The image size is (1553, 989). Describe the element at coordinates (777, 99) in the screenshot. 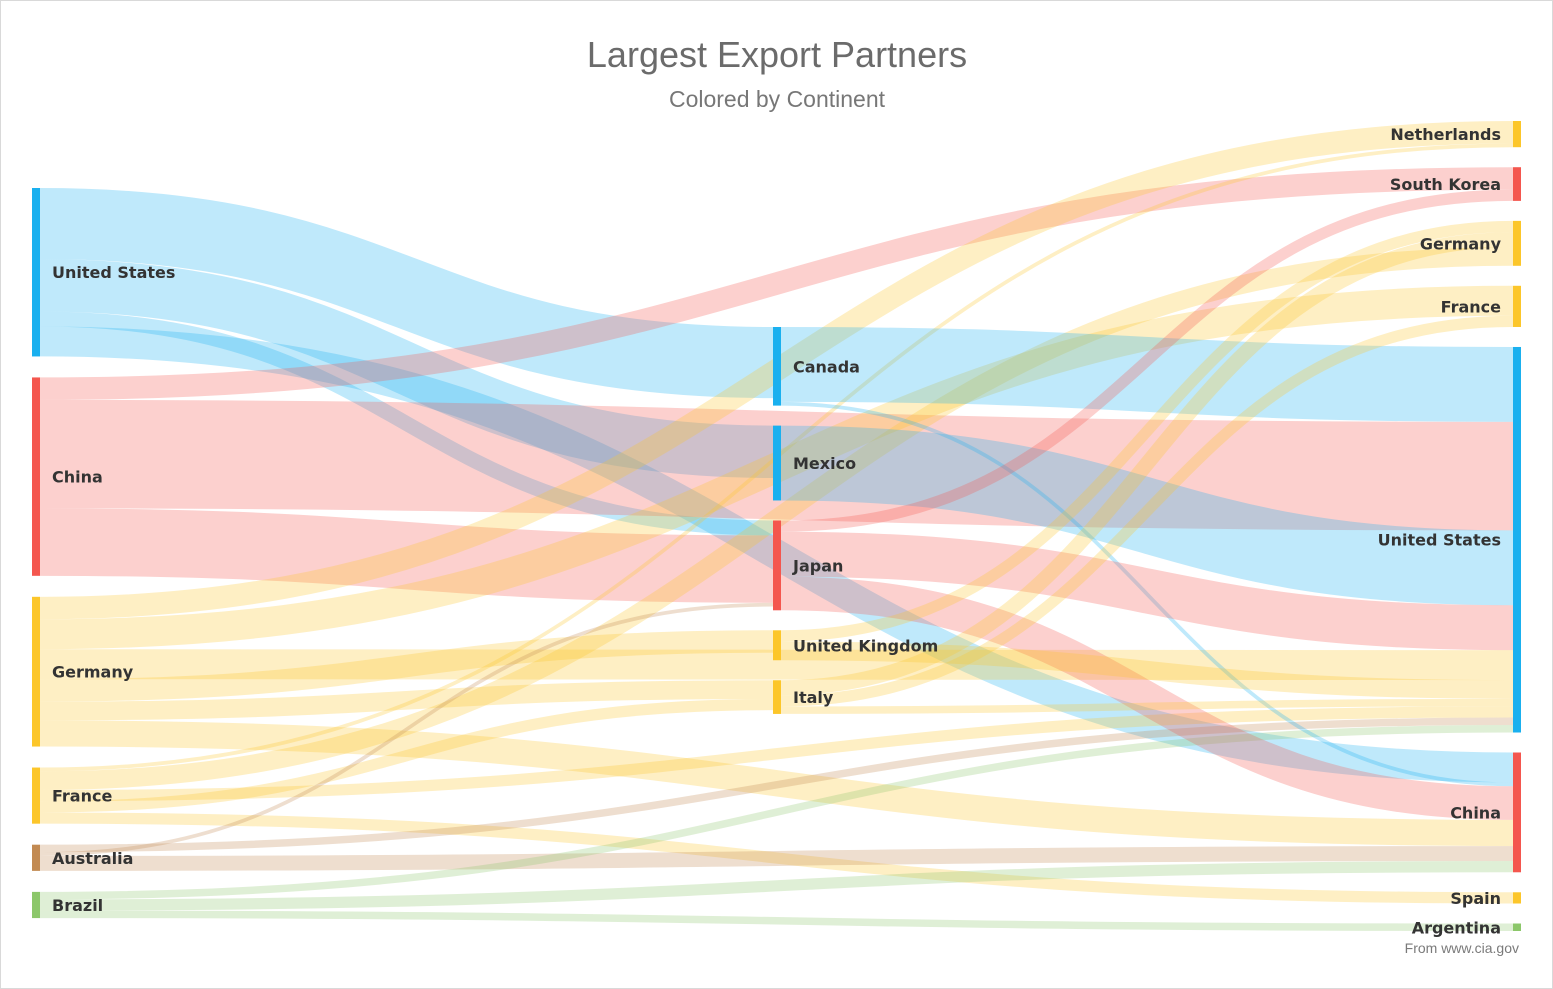

I see `chart-subtitle: Colored by Continent` at that location.